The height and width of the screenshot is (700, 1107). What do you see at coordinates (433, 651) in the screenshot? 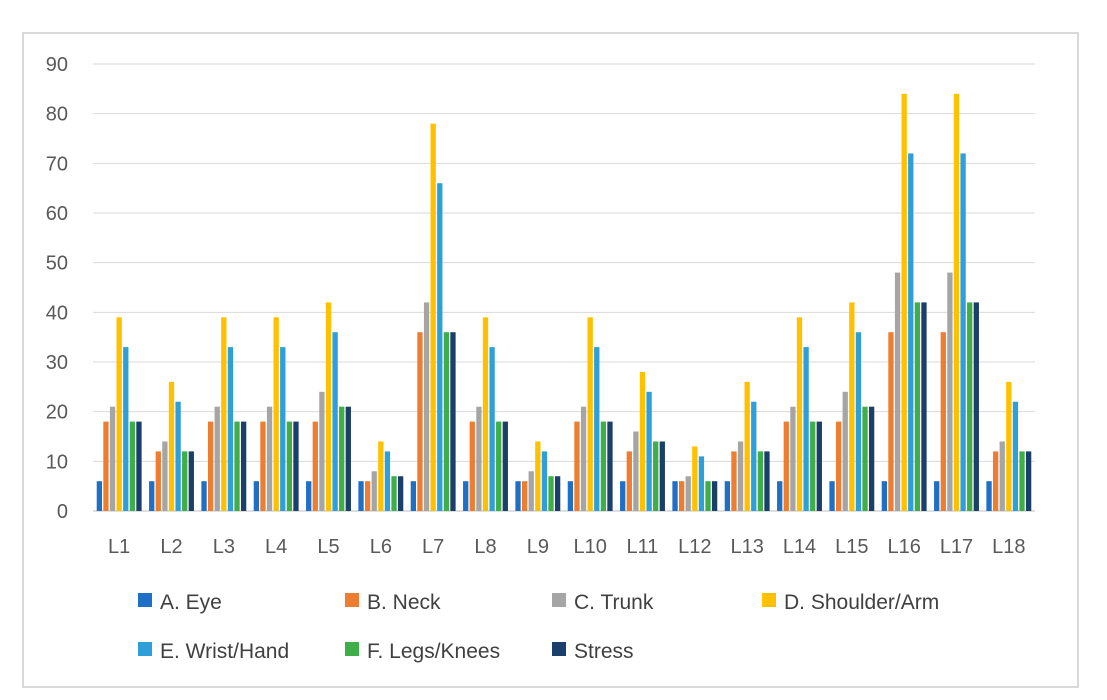
I see `legend-label-series-6: F. Legs/Knees` at bounding box center [433, 651].